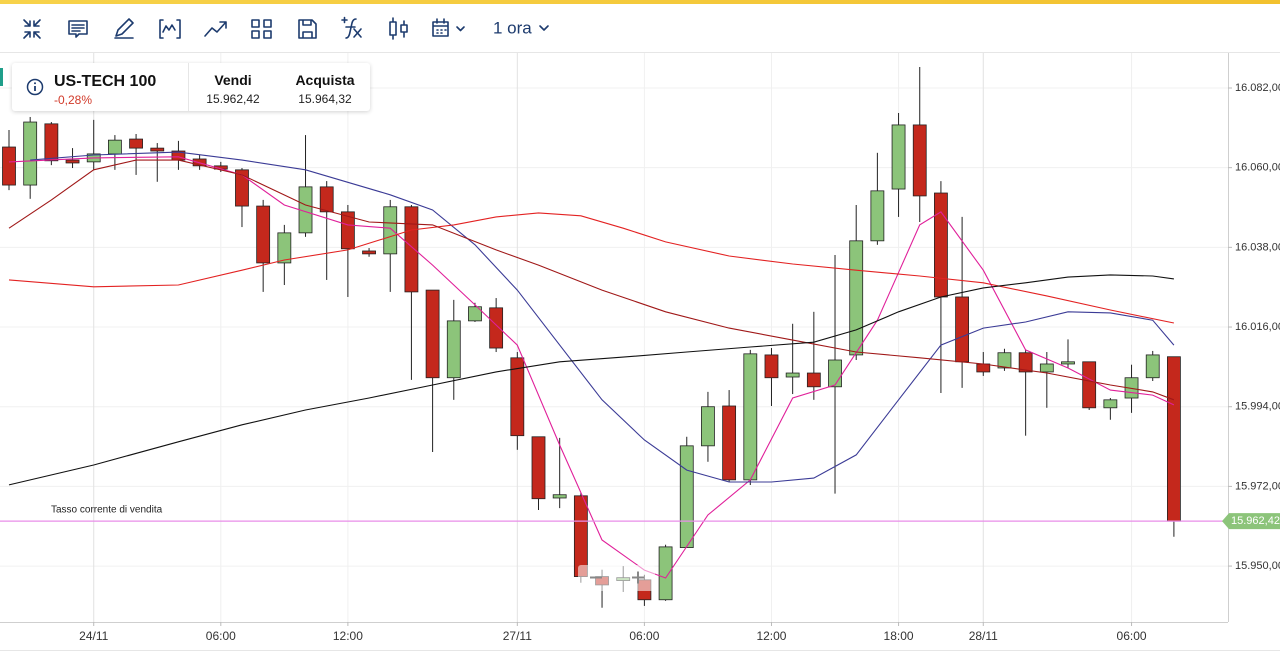 The image size is (1280, 655). What do you see at coordinates (261, 29) in the screenshot?
I see `layout-icon` at bounding box center [261, 29].